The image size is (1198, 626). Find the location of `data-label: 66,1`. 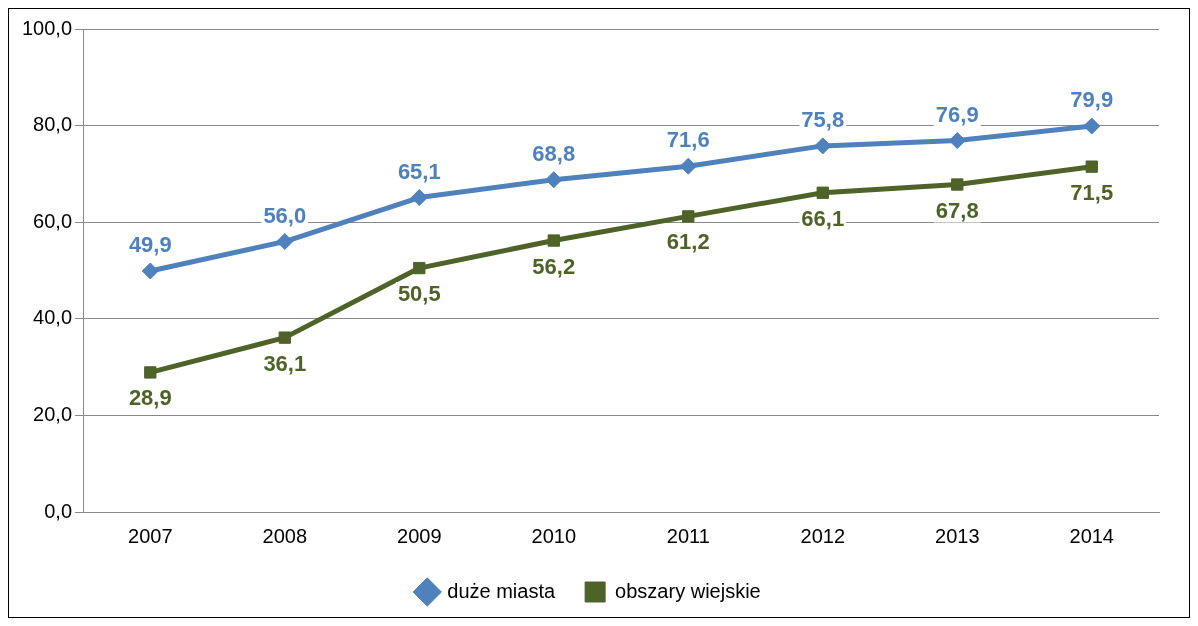

data-label: 66,1 is located at coordinates (823, 218).